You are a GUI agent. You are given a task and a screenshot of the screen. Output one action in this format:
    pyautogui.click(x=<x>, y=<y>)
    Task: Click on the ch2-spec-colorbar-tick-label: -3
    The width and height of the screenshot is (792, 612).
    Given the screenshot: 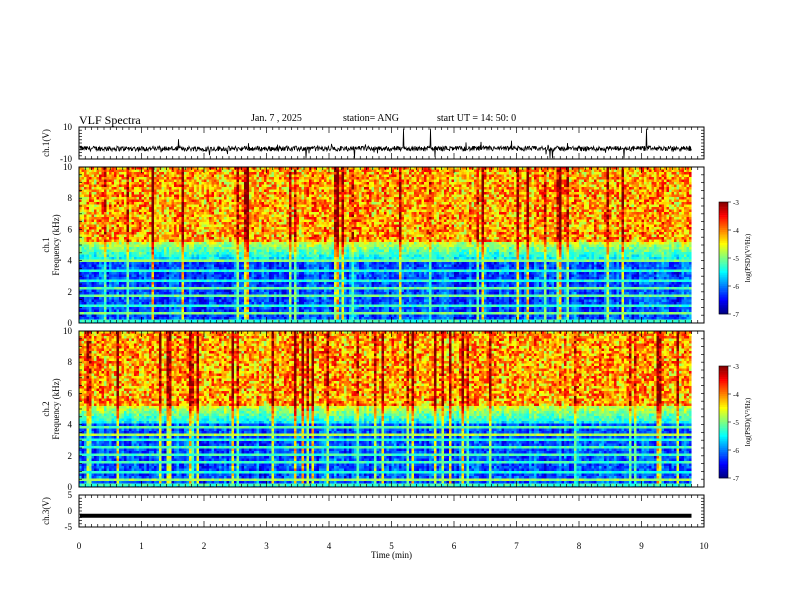 What is the action you would take?
    pyautogui.click(x=736, y=367)
    